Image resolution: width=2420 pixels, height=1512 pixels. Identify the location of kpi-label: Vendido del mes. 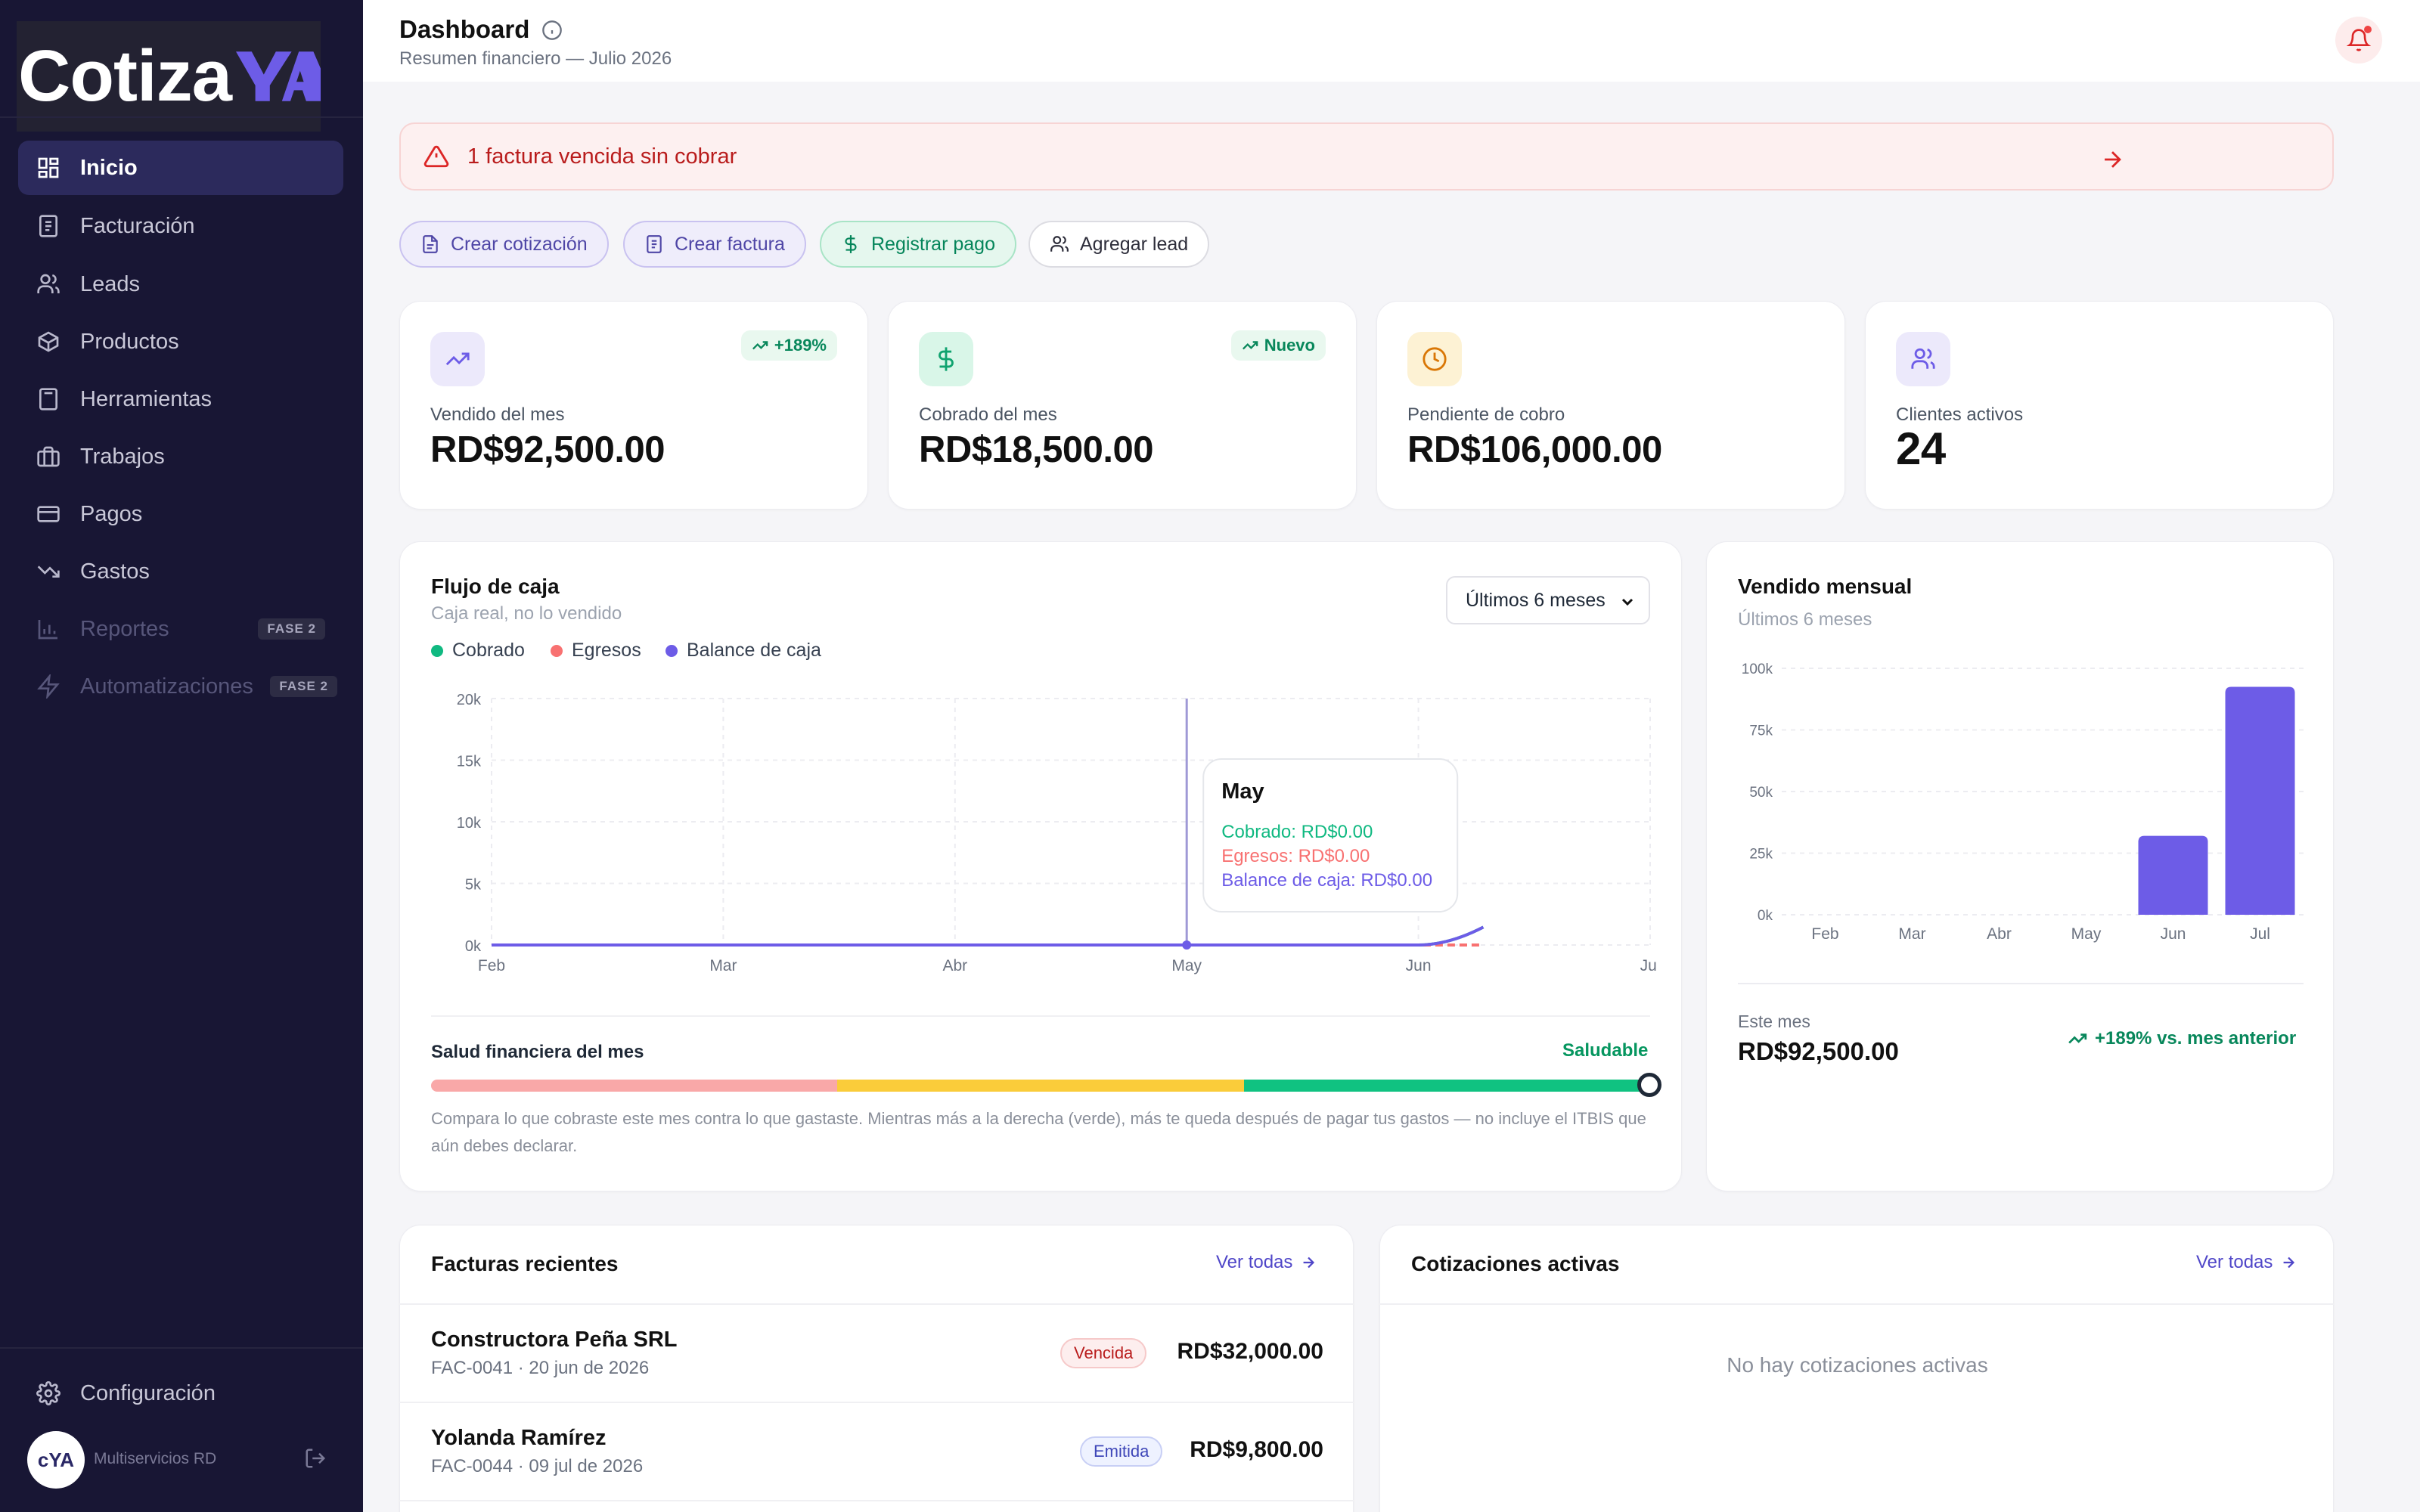
(497, 414).